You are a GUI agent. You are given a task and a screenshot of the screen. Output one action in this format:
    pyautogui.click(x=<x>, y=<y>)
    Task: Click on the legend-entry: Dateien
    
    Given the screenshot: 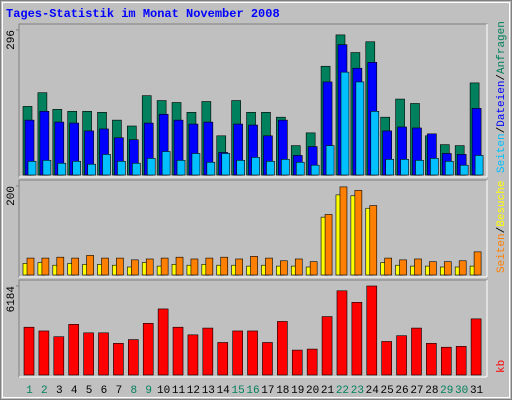 What is the action you would take?
    pyautogui.click(x=502, y=104)
    